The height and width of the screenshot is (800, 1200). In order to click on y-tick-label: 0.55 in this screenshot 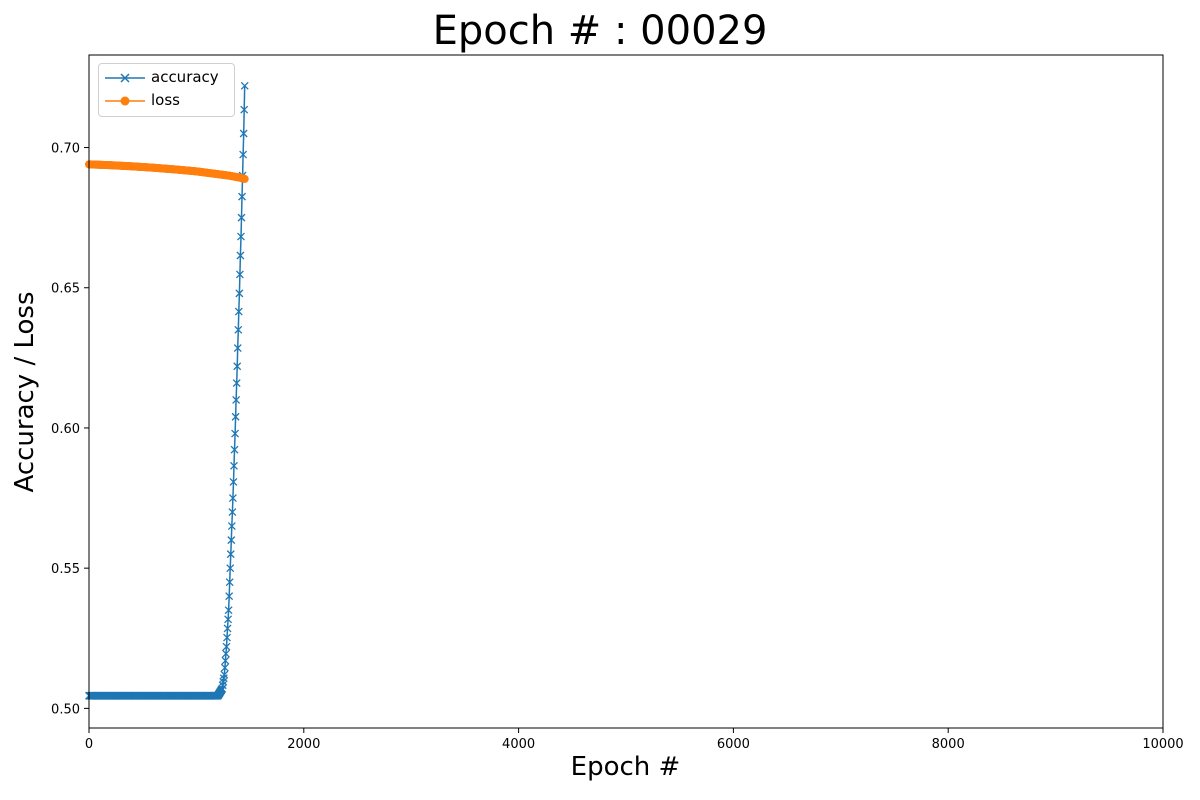, I will do `click(65, 569)`.